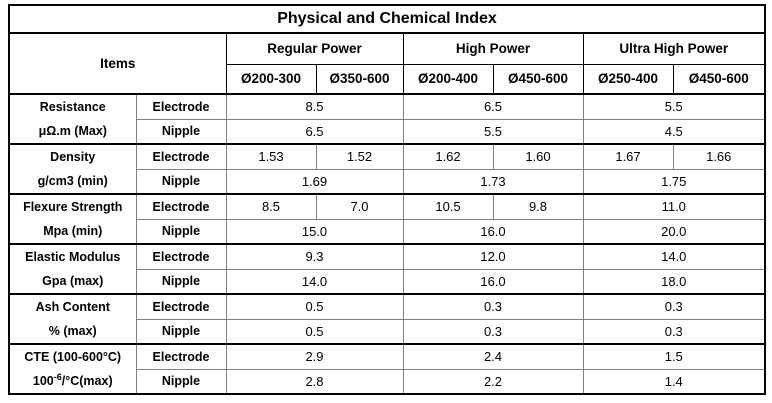 This screenshot has width=772, height=403. Describe the element at coordinates (314, 356) in the screenshot. I see `value-cell: 2.9` at that location.